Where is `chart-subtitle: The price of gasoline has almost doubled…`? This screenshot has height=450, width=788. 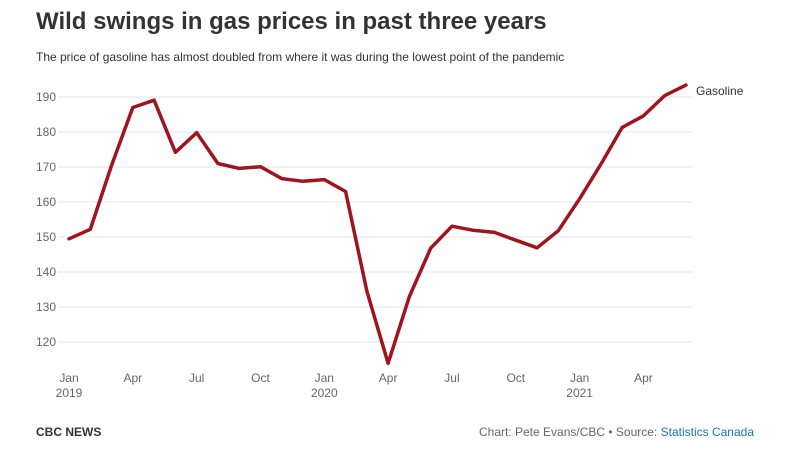
chart-subtitle: The price of gasoline has almost doubled… is located at coordinates (300, 57).